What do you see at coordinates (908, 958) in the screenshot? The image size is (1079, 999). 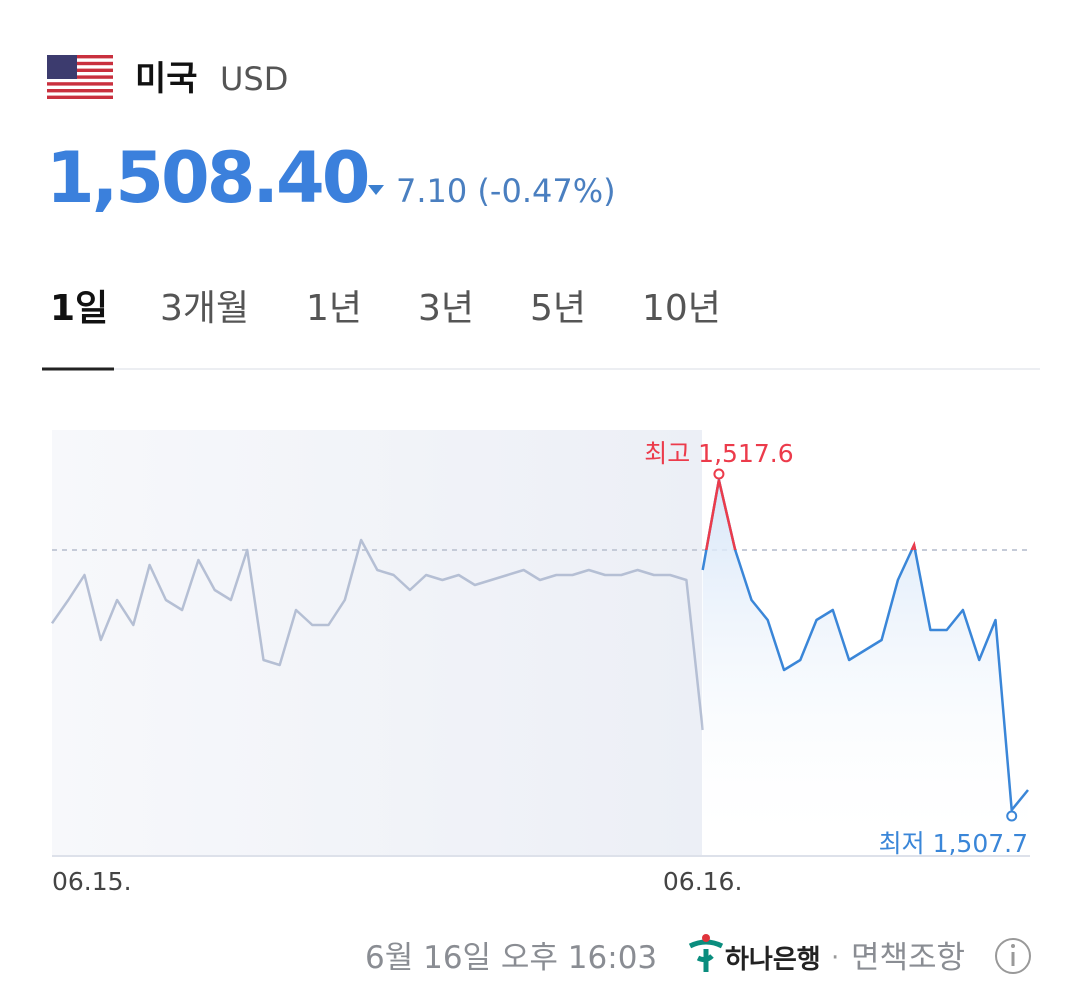 I see `disclaimer: 면책조항` at bounding box center [908, 958].